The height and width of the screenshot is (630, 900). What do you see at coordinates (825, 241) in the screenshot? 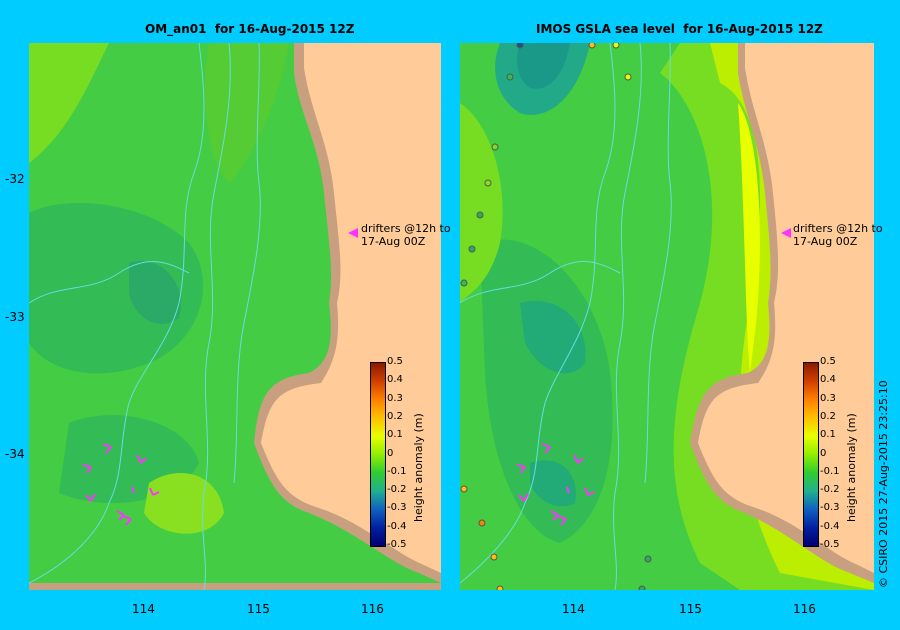
I see `right-drifter-note-line2: 17-Aug 00Z` at bounding box center [825, 241].